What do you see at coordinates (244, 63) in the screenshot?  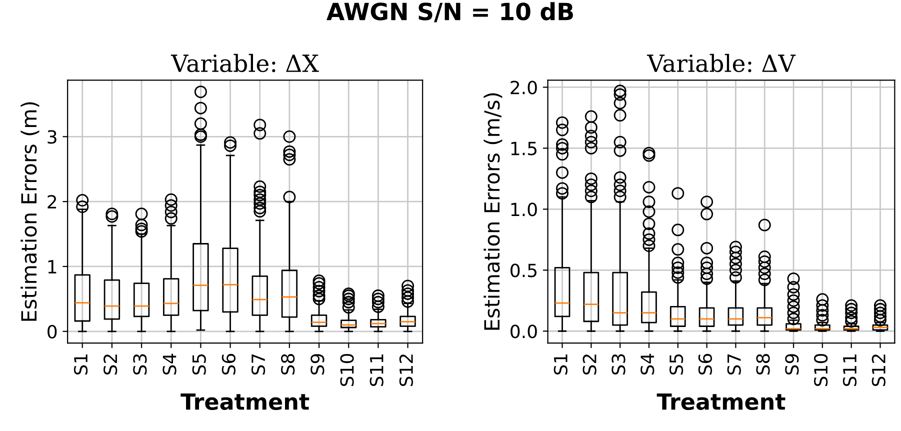 I see `chart-title: Variable: ΔX` at bounding box center [244, 63].